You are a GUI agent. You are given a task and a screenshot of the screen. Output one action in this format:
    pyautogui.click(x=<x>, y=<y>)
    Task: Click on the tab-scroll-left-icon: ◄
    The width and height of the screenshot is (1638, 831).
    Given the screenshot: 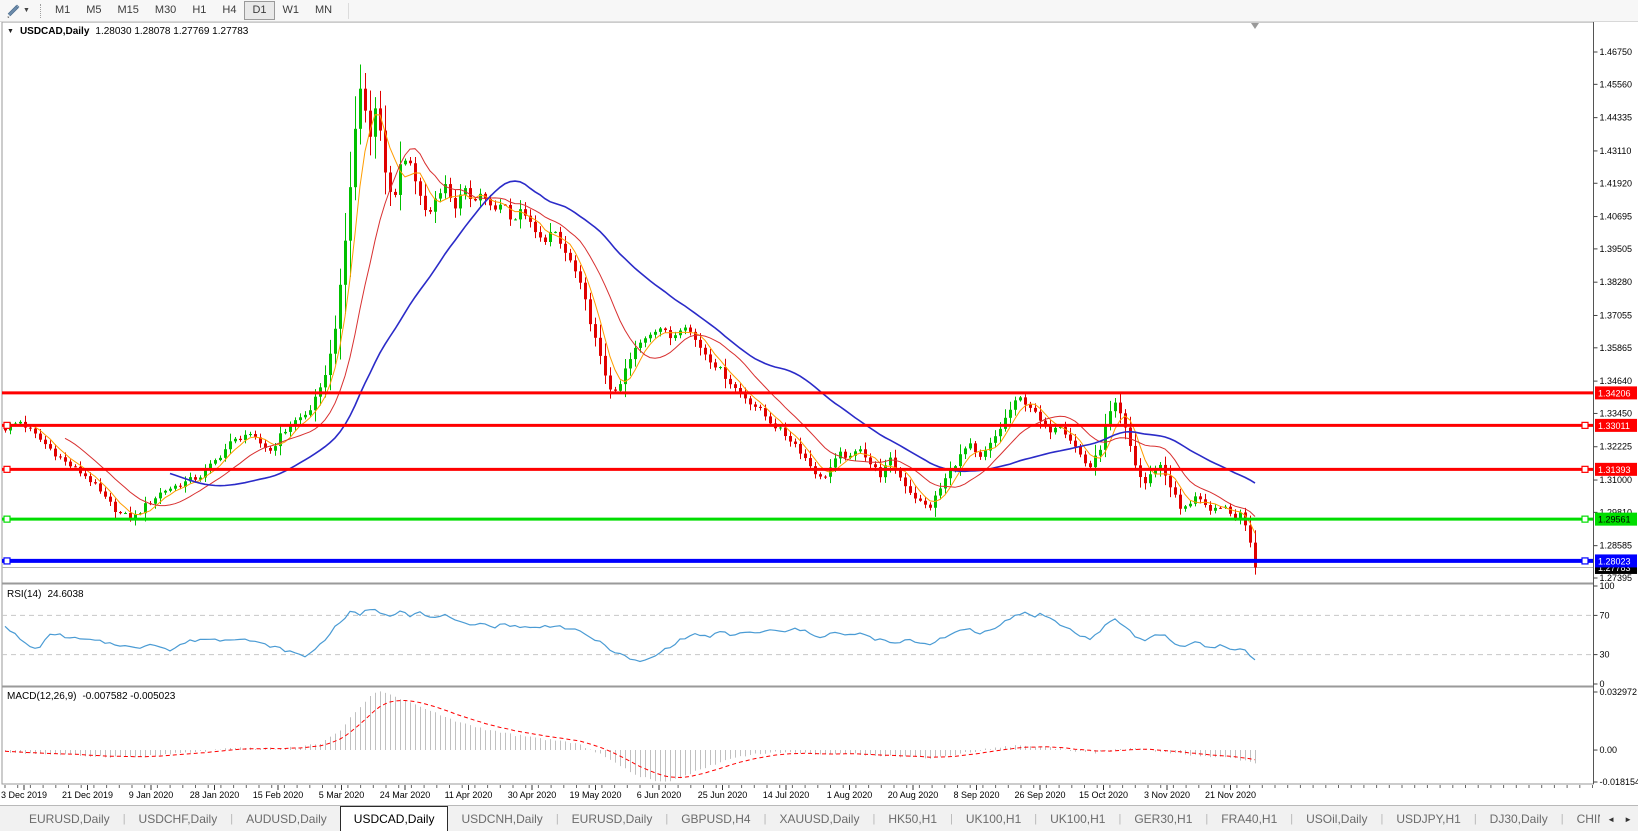 What is the action you would take?
    pyautogui.click(x=1611, y=819)
    